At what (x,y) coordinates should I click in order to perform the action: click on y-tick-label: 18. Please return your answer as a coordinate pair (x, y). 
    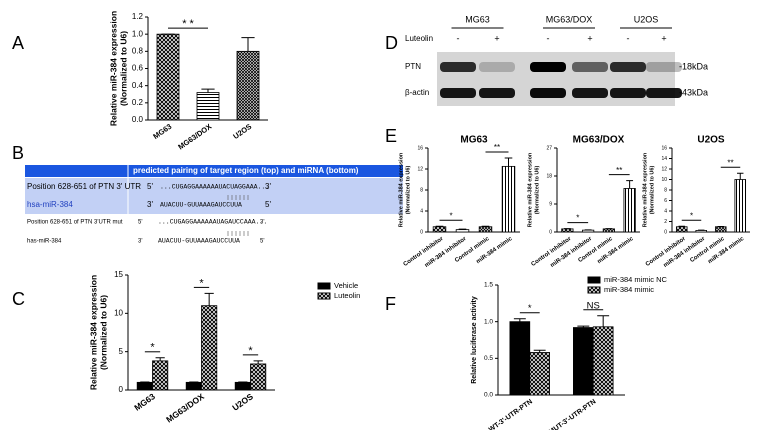
    Looking at the image, I should click on (549, 176).